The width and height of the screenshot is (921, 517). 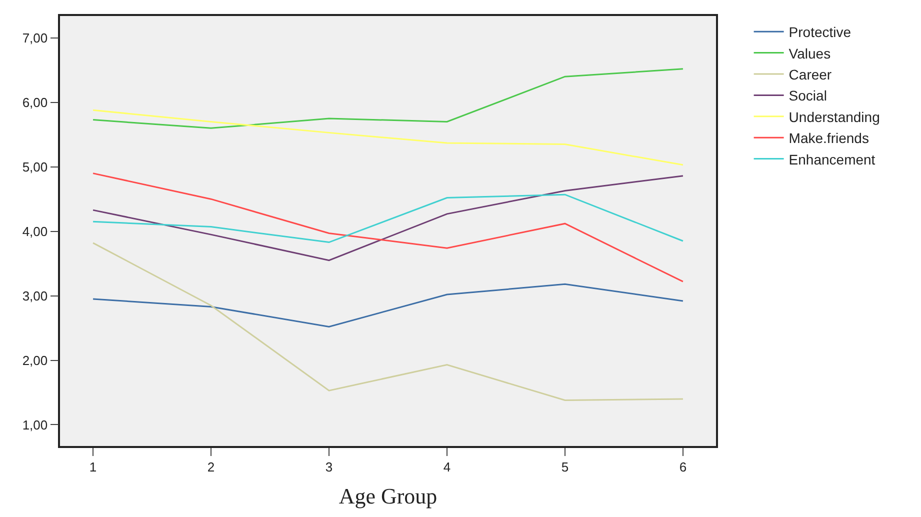 What do you see at coordinates (810, 74) in the screenshot?
I see `legend-label: Career` at bounding box center [810, 74].